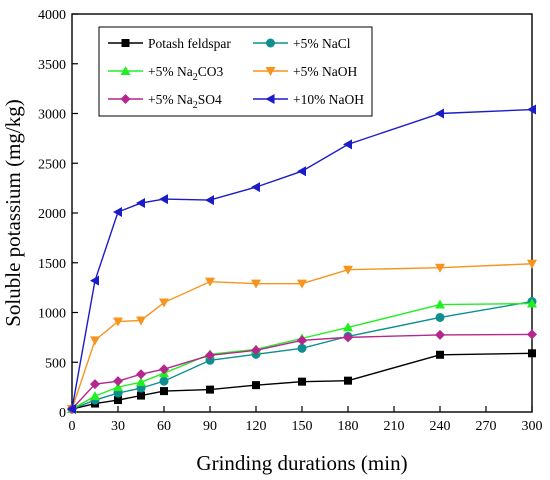  Describe the element at coordinates (532, 426) in the screenshot. I see `x-tick-label: 300` at that location.